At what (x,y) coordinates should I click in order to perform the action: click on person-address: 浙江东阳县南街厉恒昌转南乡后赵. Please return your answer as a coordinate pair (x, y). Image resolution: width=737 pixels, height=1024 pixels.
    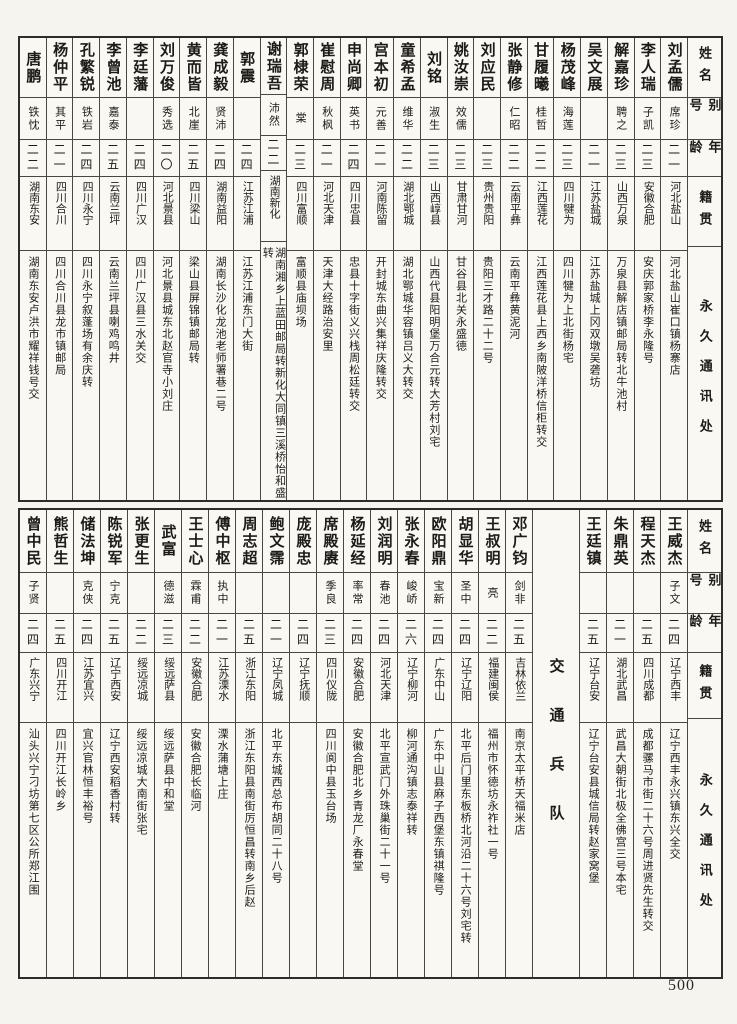
    Looking at the image, I should click on (249, 818).